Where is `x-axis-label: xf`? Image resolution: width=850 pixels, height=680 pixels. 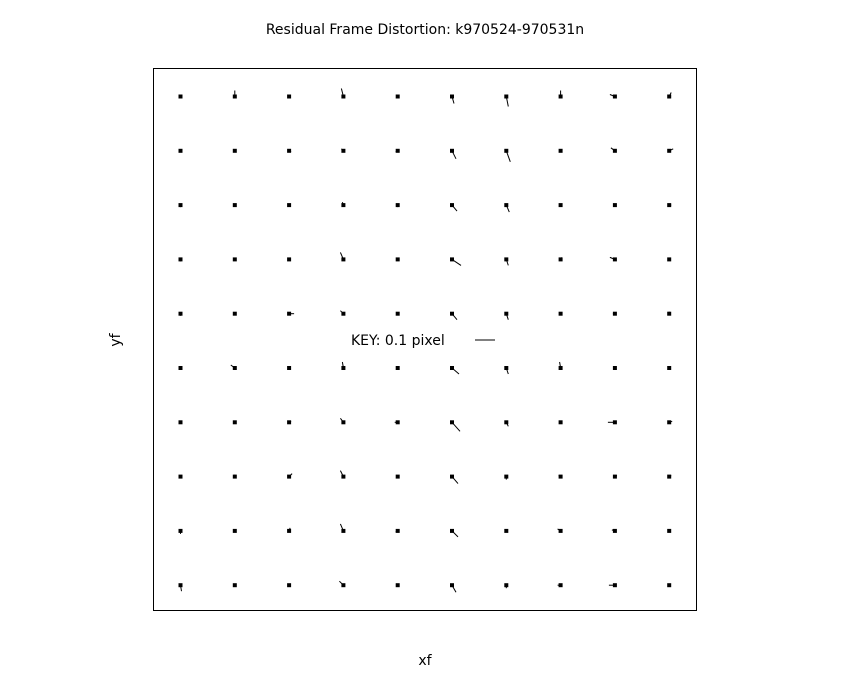 x-axis-label: xf is located at coordinates (425, 661).